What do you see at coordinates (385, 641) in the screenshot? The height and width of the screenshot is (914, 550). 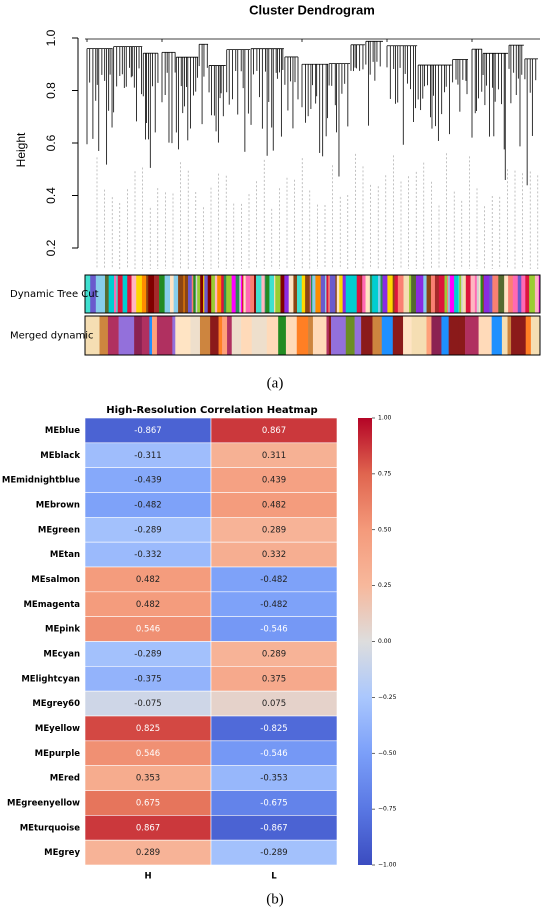 I see `colorbar-tick-label: 0.00` at bounding box center [385, 641].